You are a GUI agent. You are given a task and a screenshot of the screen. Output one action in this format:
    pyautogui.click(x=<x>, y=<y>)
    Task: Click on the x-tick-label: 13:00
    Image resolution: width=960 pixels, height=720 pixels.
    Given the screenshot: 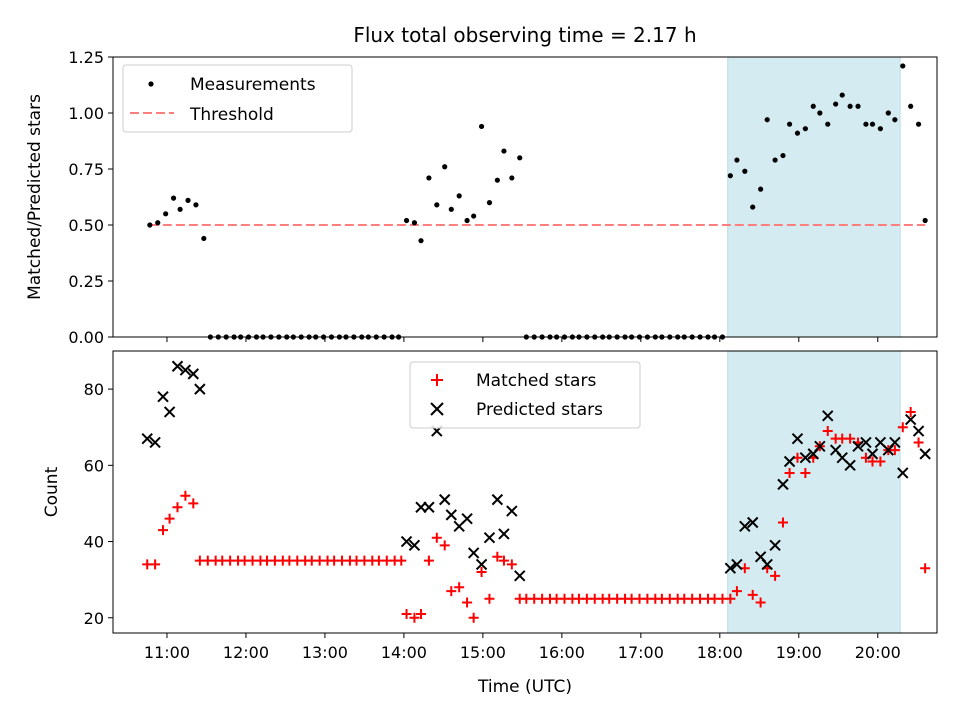 What is the action you would take?
    pyautogui.click(x=325, y=652)
    